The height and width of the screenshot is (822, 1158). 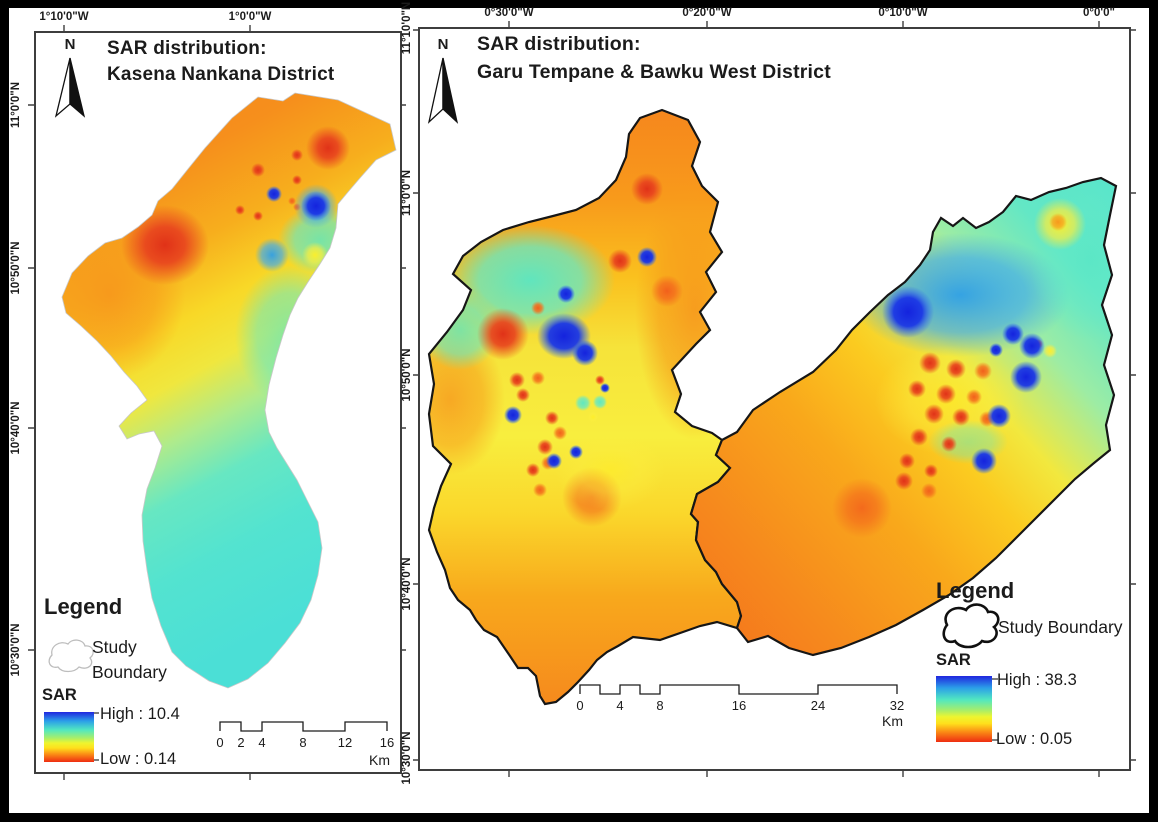 I want to click on legend-low-value: Low : 0.14, so click(x=138, y=759).